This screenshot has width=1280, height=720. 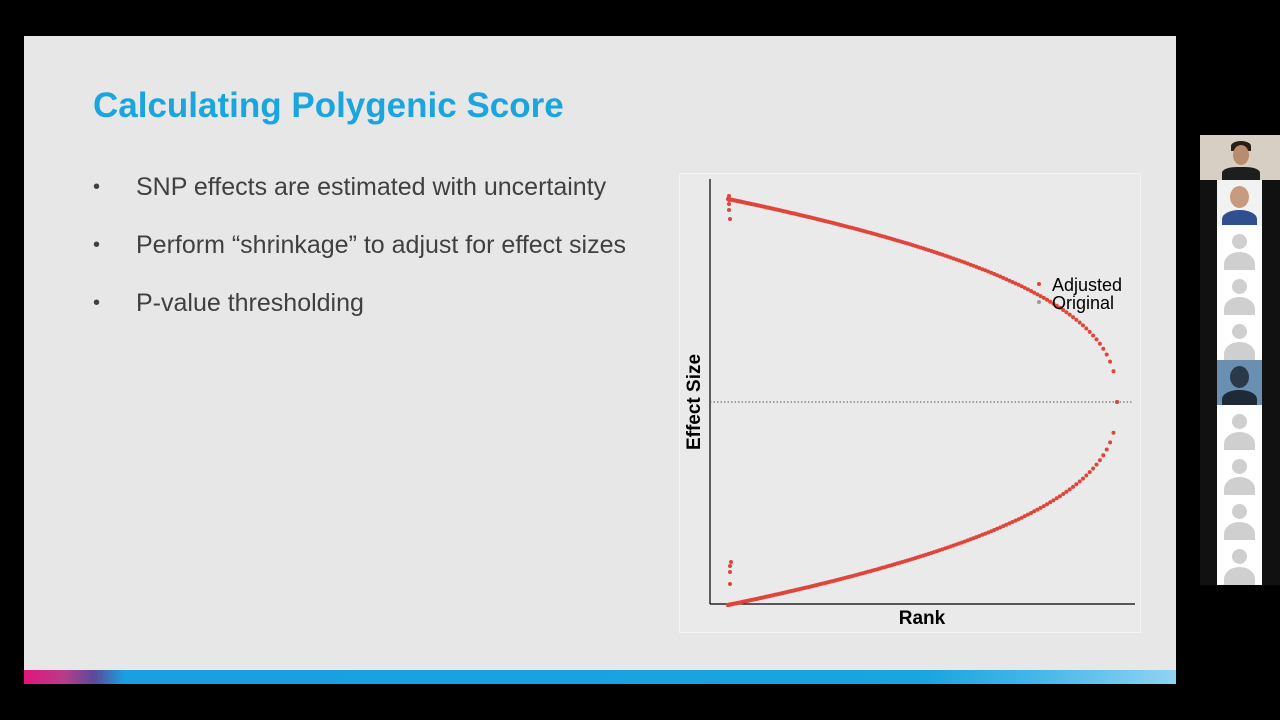 I want to click on slide-title: Calculating Polygenic Score, so click(x=328, y=105).